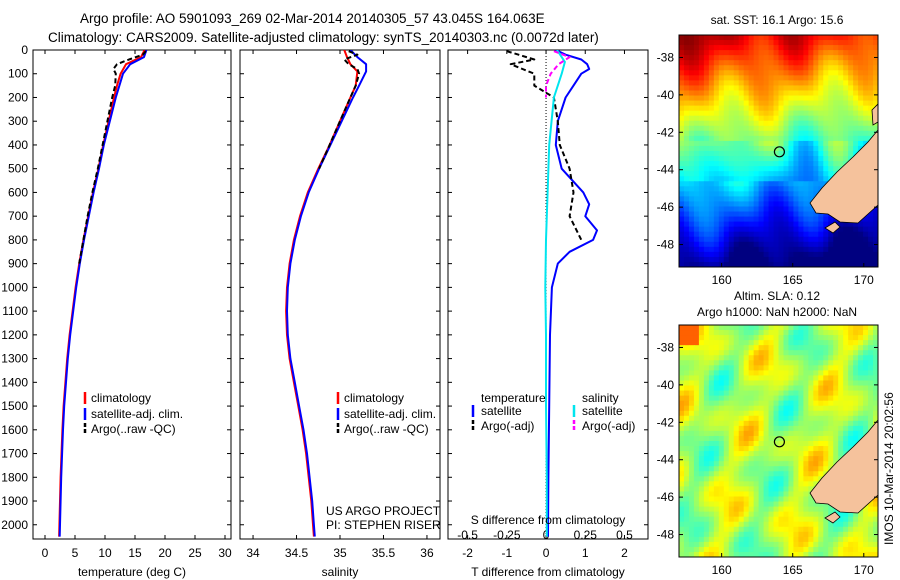 The image size is (900, 580). Describe the element at coordinates (386, 429) in the screenshot. I see `legend-label-argo: Argo(..raw -QC)` at that location.